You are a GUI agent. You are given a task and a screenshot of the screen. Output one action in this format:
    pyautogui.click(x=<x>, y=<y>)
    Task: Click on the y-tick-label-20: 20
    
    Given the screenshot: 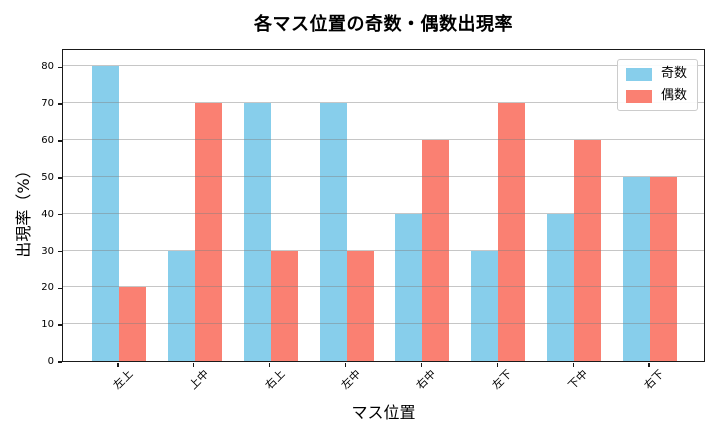 What is the action you would take?
    pyautogui.click(x=47, y=288)
    